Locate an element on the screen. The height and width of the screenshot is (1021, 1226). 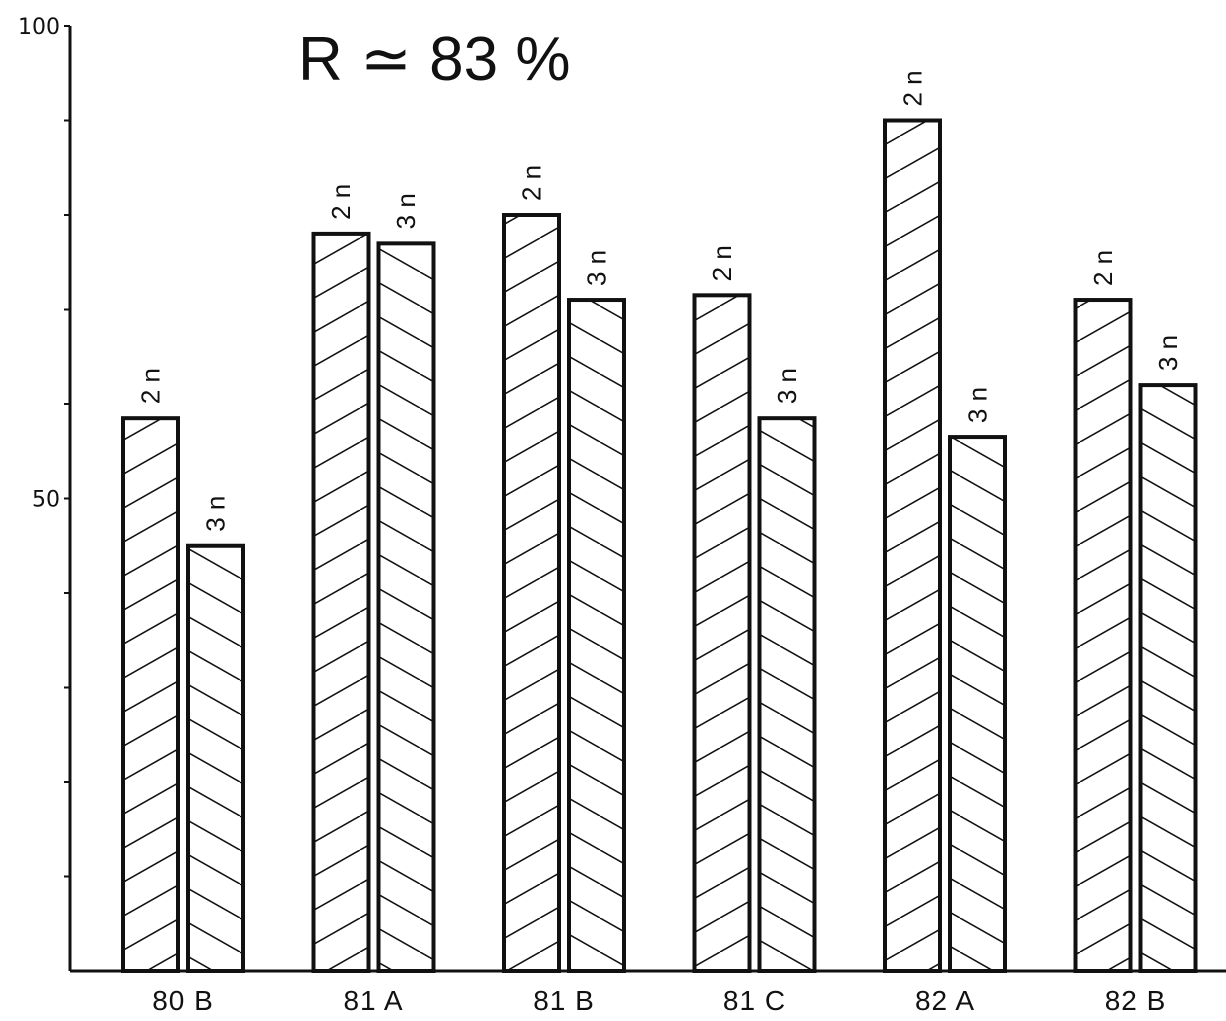
category-labels: 80 B 81 A 81 B 81 C 82 A 82 B is located at coordinates (659, 1000).